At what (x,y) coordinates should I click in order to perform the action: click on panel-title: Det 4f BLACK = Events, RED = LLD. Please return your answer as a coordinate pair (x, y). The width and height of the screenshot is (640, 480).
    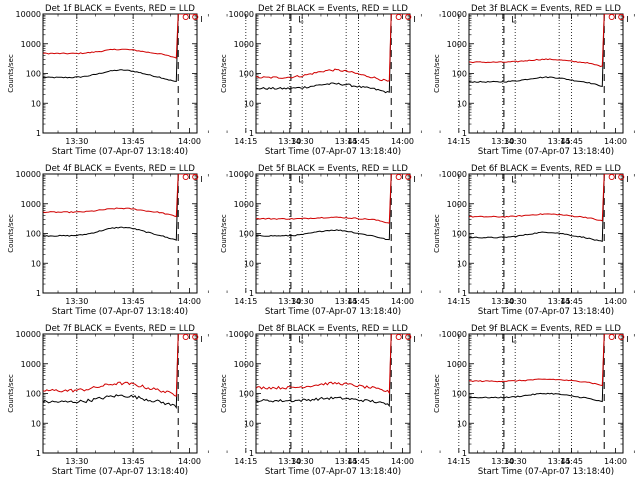
    Looking at the image, I should click on (120, 169).